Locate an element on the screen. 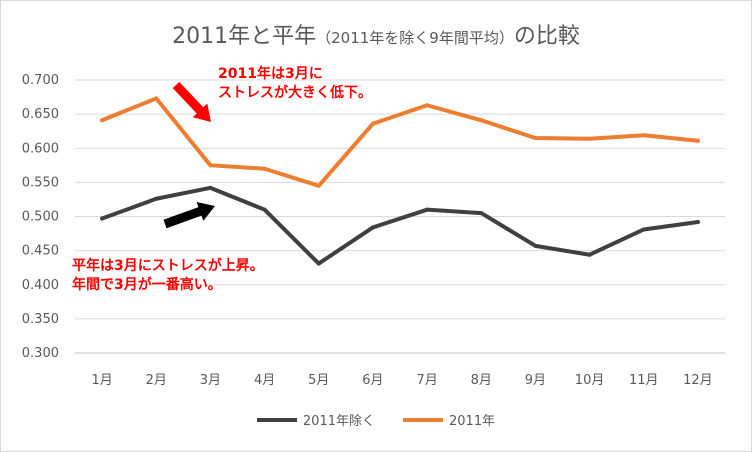  x-tick-label: 11月 is located at coordinates (644, 380).